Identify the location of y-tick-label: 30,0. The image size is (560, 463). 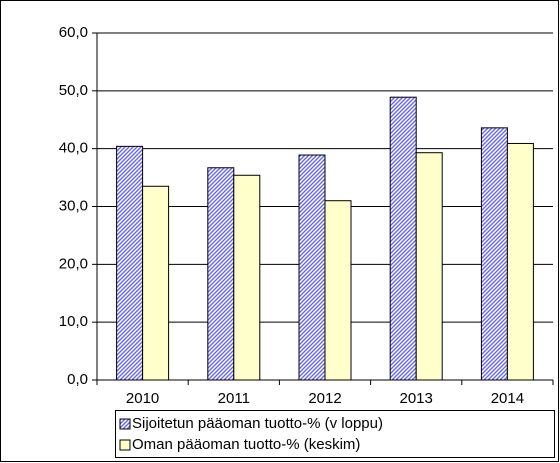
(73, 205).